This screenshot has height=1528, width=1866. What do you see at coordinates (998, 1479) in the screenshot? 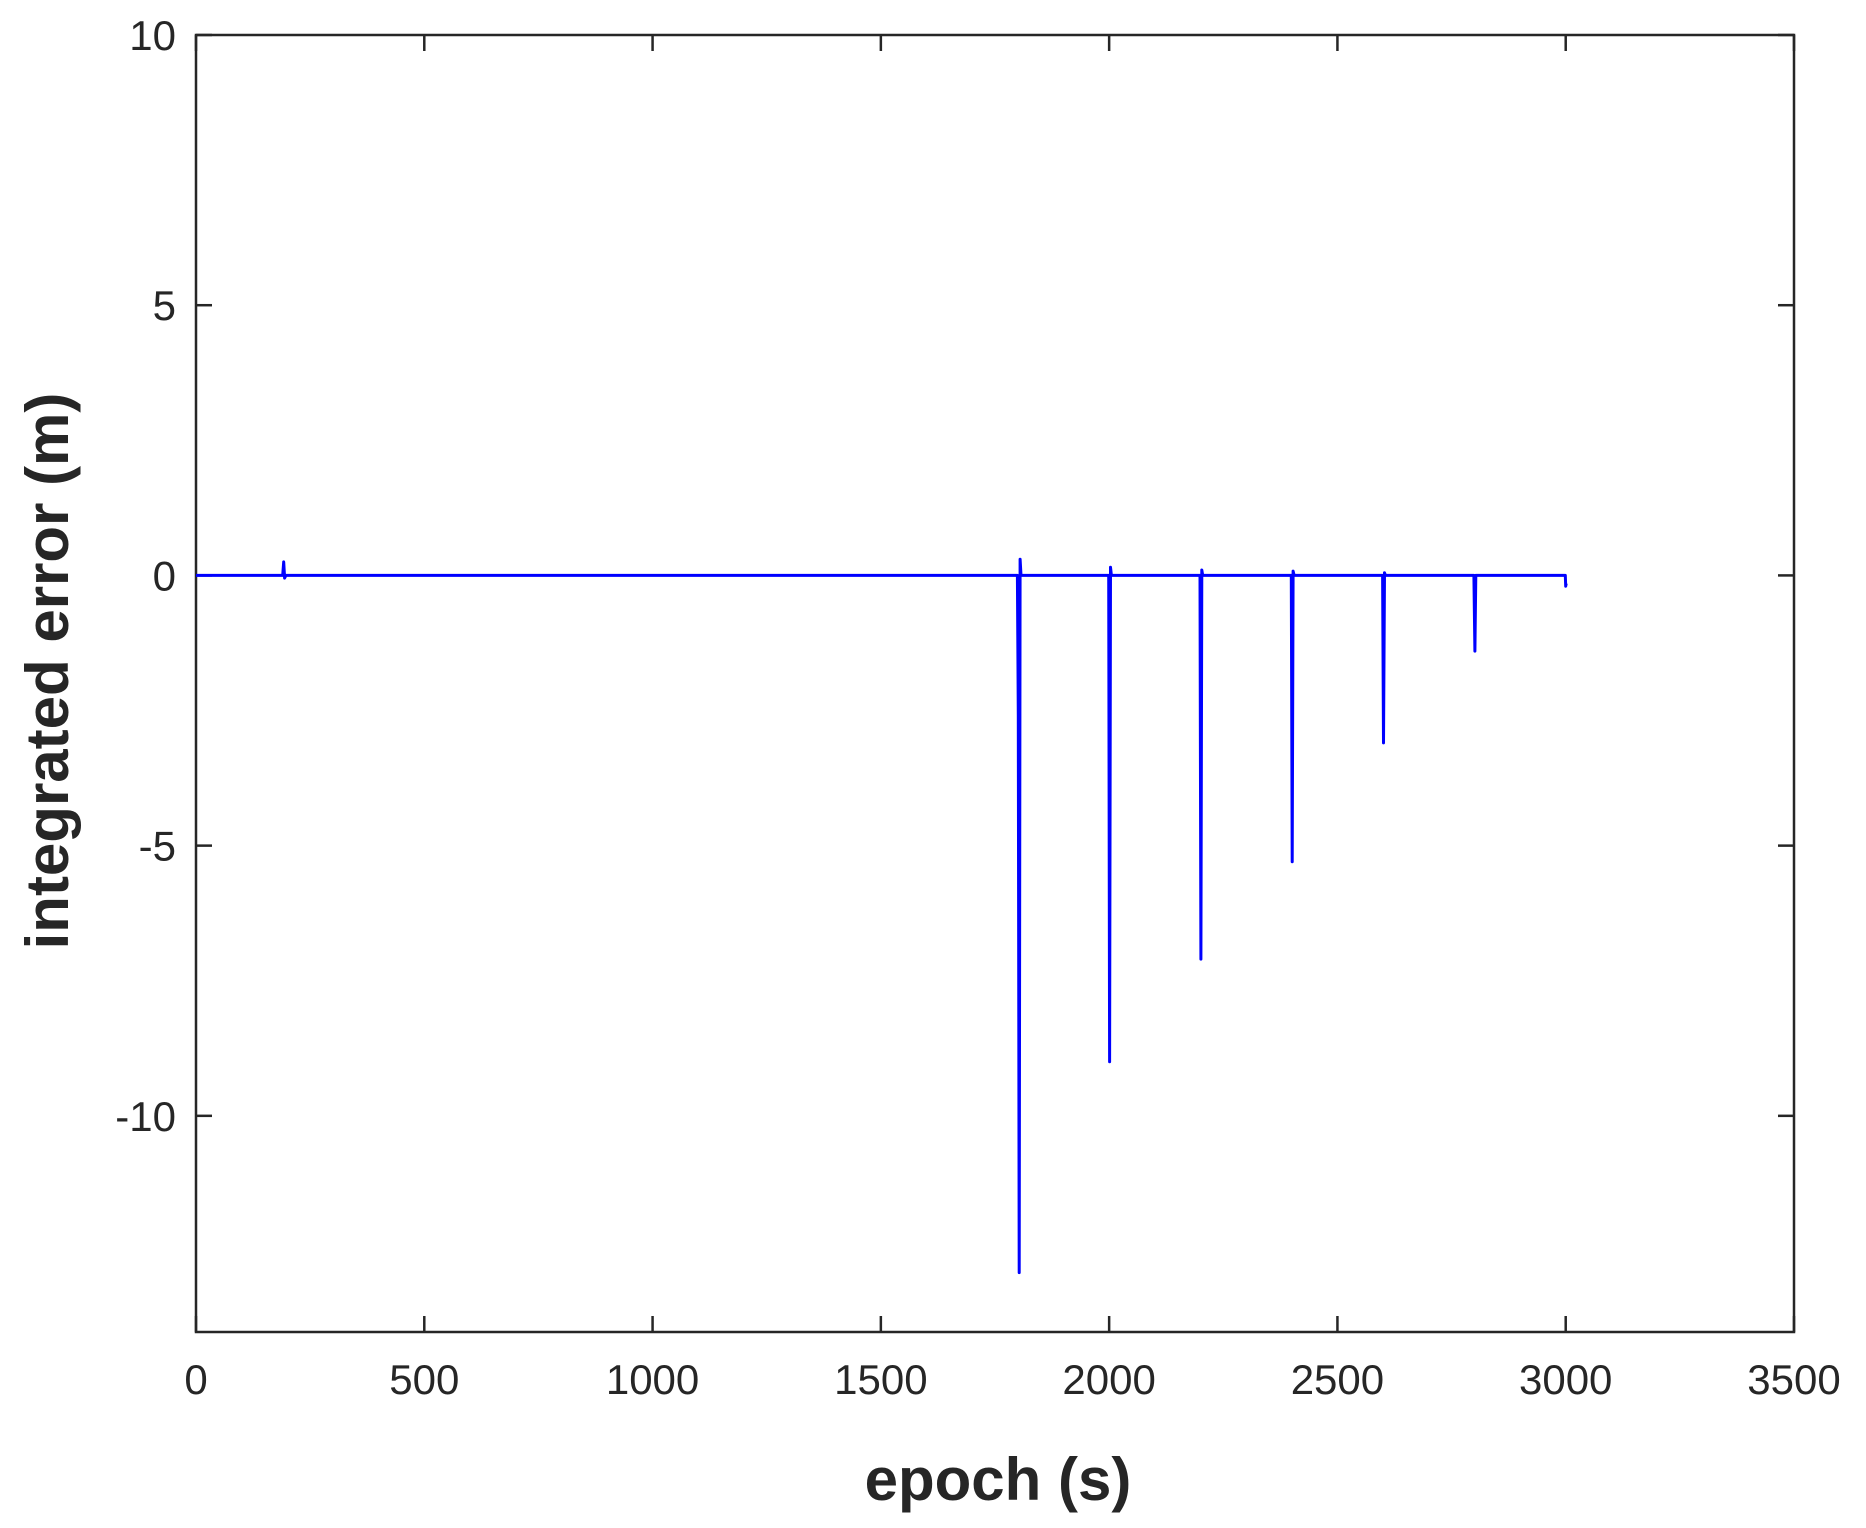
I see `x-axis-title: epoch (s)` at bounding box center [998, 1479].